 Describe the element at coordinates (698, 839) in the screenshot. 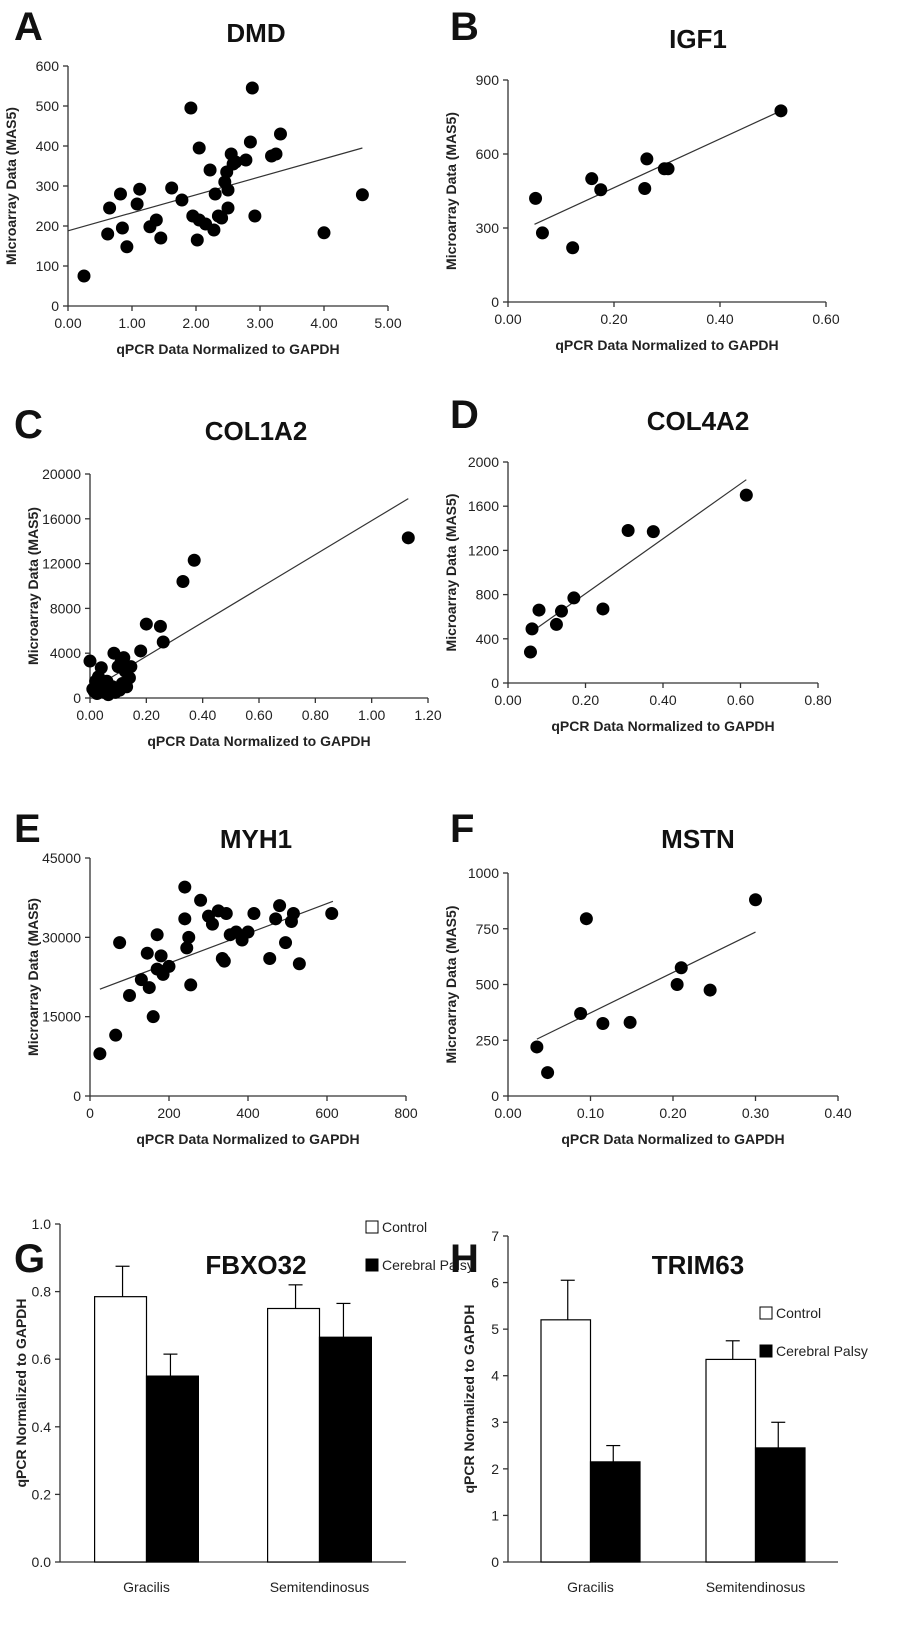

I see `chart-title: MSTN` at that location.